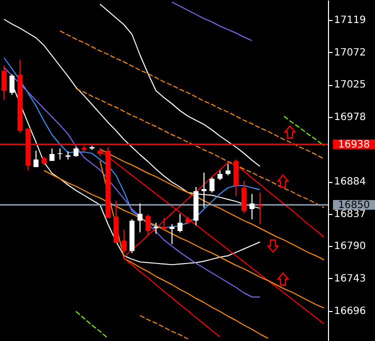 The height and width of the screenshot is (341, 375). Describe the element at coordinates (350, 117) in the screenshot. I see `y-tick-label: 16978` at that location.